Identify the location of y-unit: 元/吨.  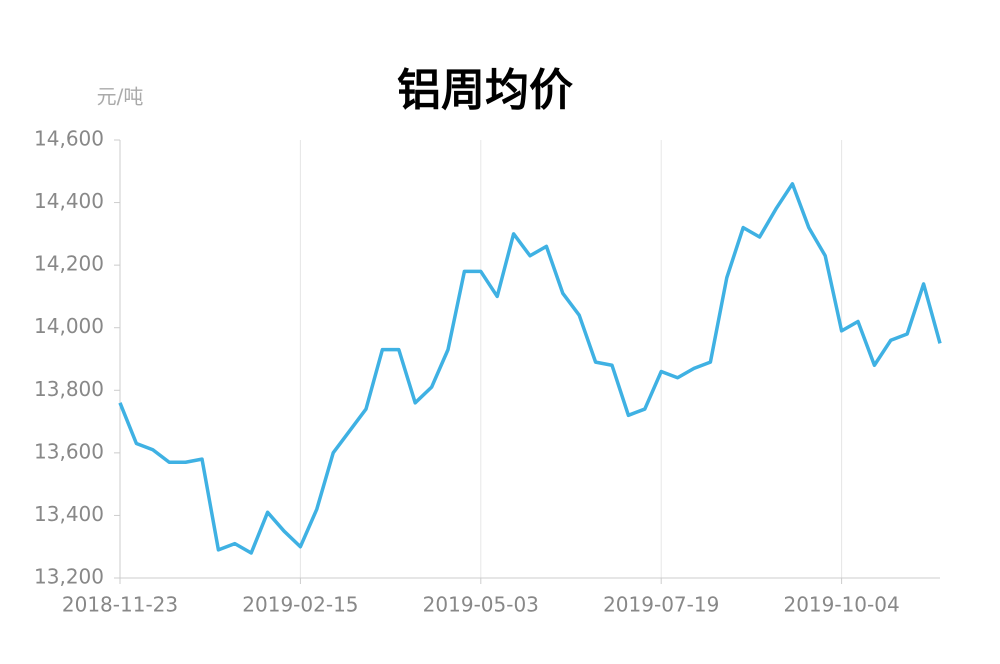
(120, 97).